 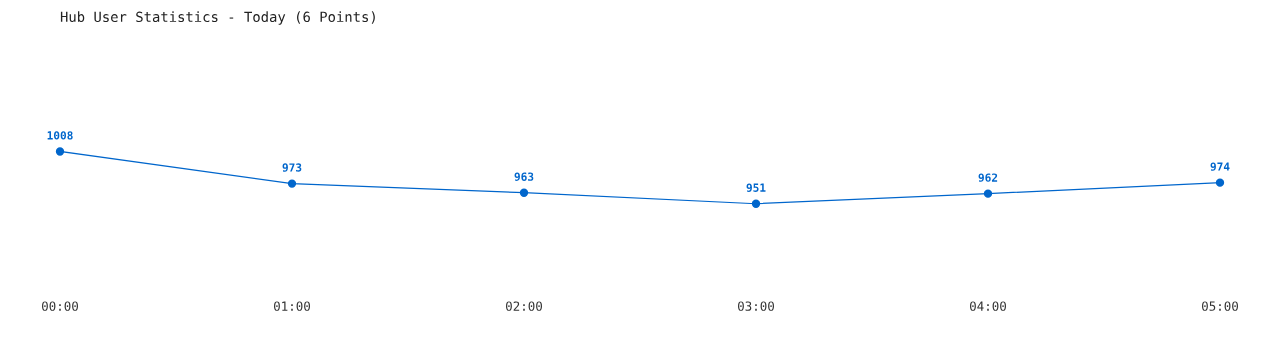 I want to click on x-tick-label: 03:00, so click(x=756, y=306).